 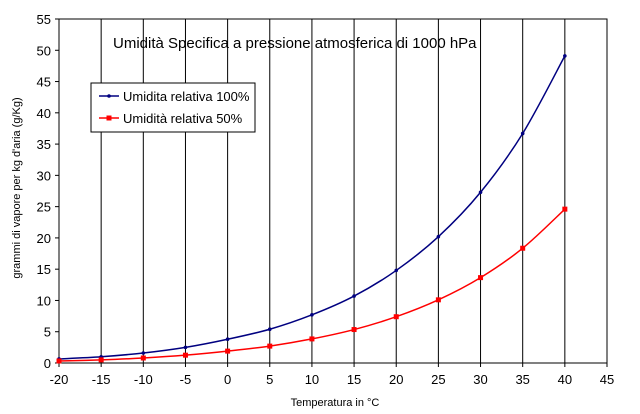 What do you see at coordinates (565, 379) in the screenshot?
I see `x-tick-label: 40` at bounding box center [565, 379].